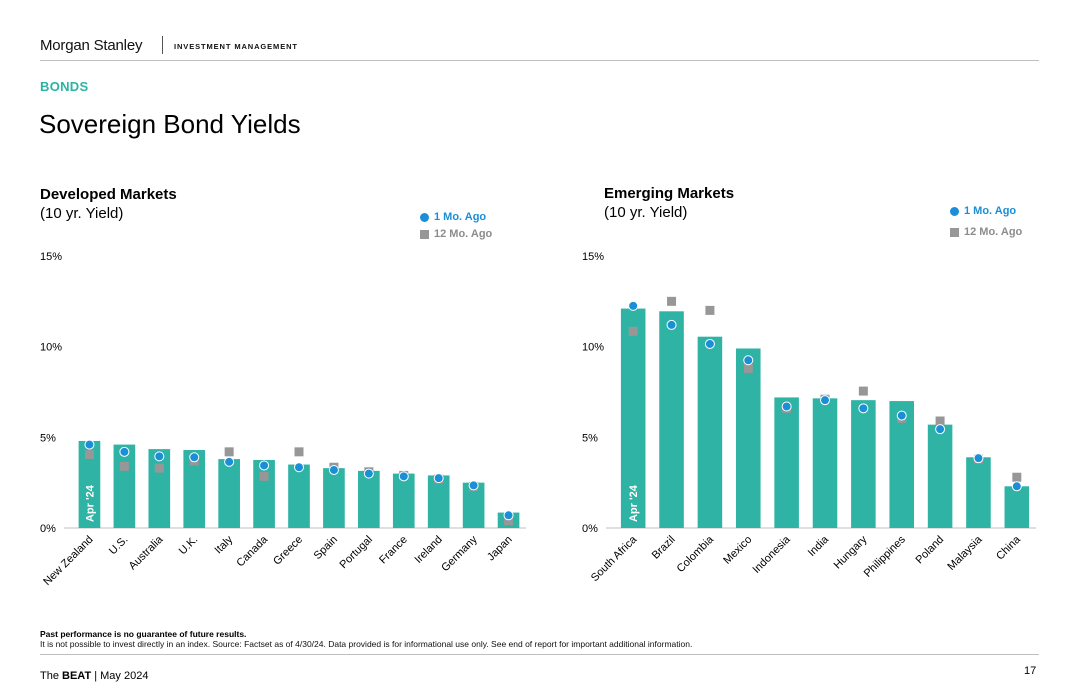  What do you see at coordinates (64, 86) in the screenshot?
I see `section-label: BONDS` at bounding box center [64, 86].